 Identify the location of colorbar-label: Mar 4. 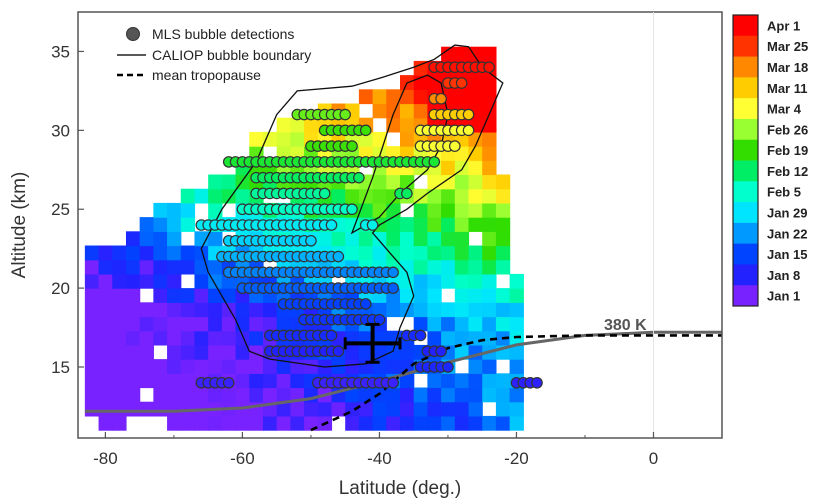
(784, 109).